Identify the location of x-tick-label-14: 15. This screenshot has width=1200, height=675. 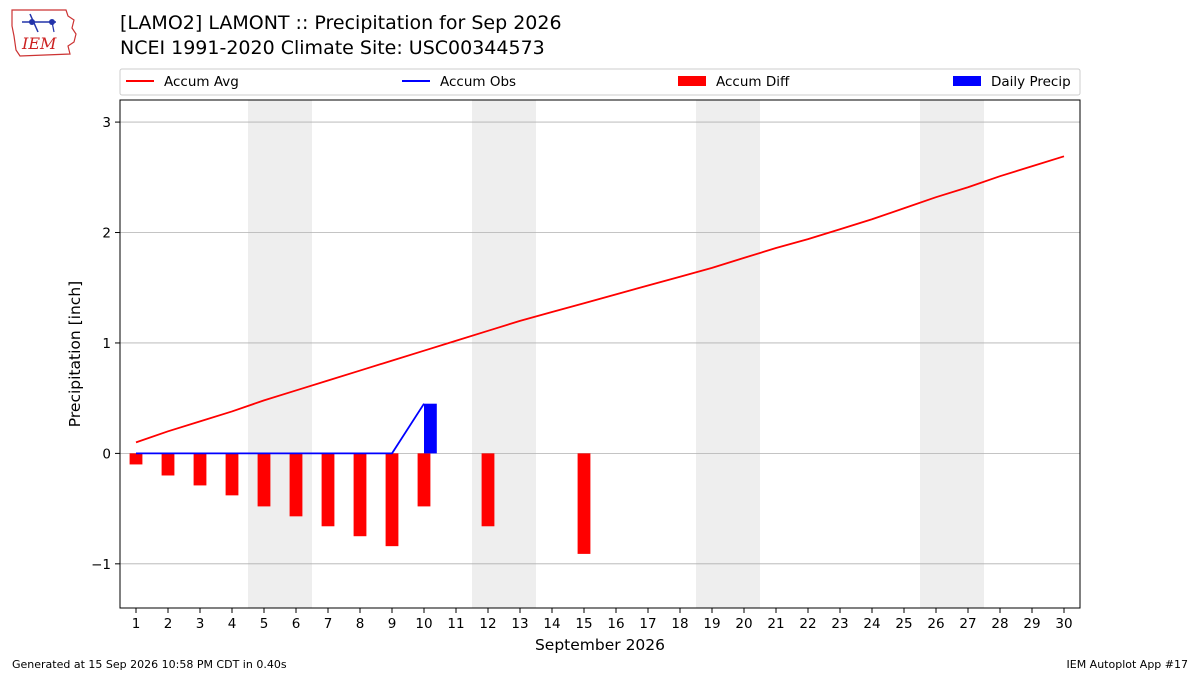
(583, 624).